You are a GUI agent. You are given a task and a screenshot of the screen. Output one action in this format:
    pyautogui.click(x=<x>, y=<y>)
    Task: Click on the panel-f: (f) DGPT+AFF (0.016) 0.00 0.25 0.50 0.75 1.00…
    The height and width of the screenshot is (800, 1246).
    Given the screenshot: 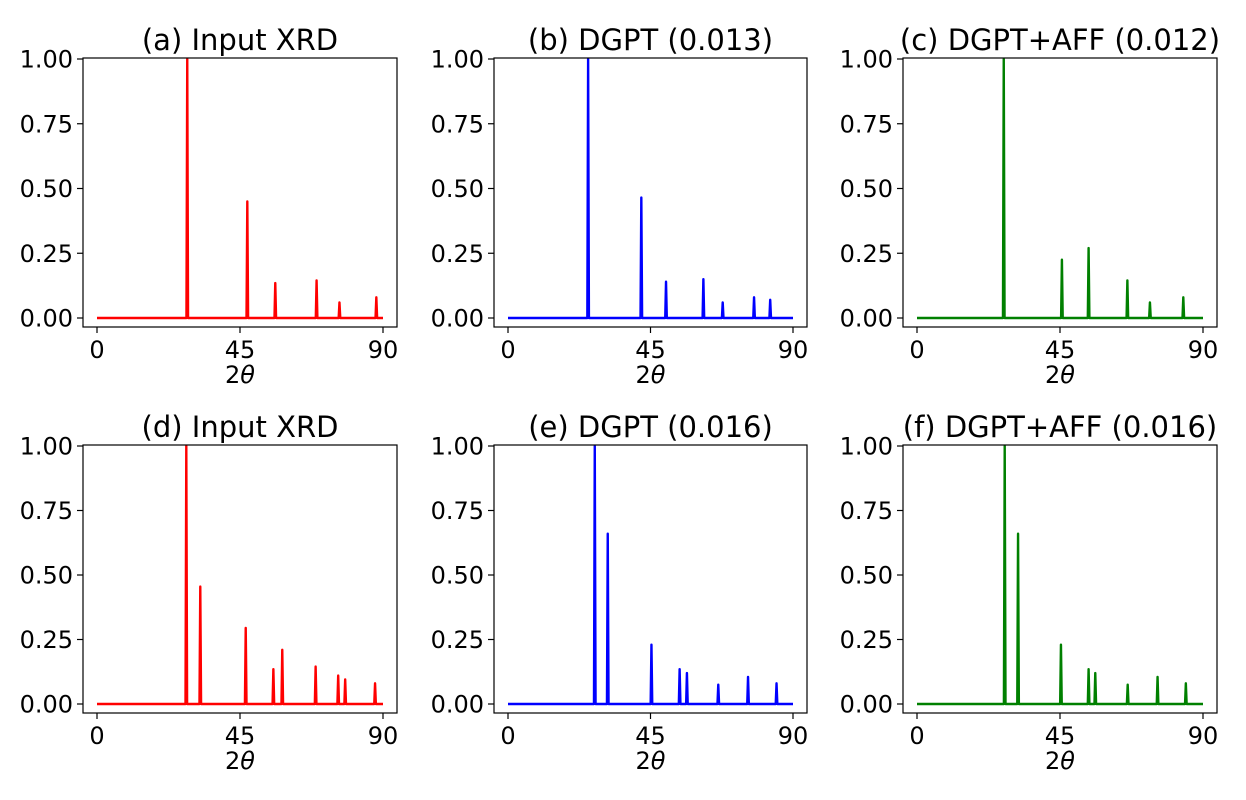 What is the action you would take?
    pyautogui.click(x=1029, y=592)
    